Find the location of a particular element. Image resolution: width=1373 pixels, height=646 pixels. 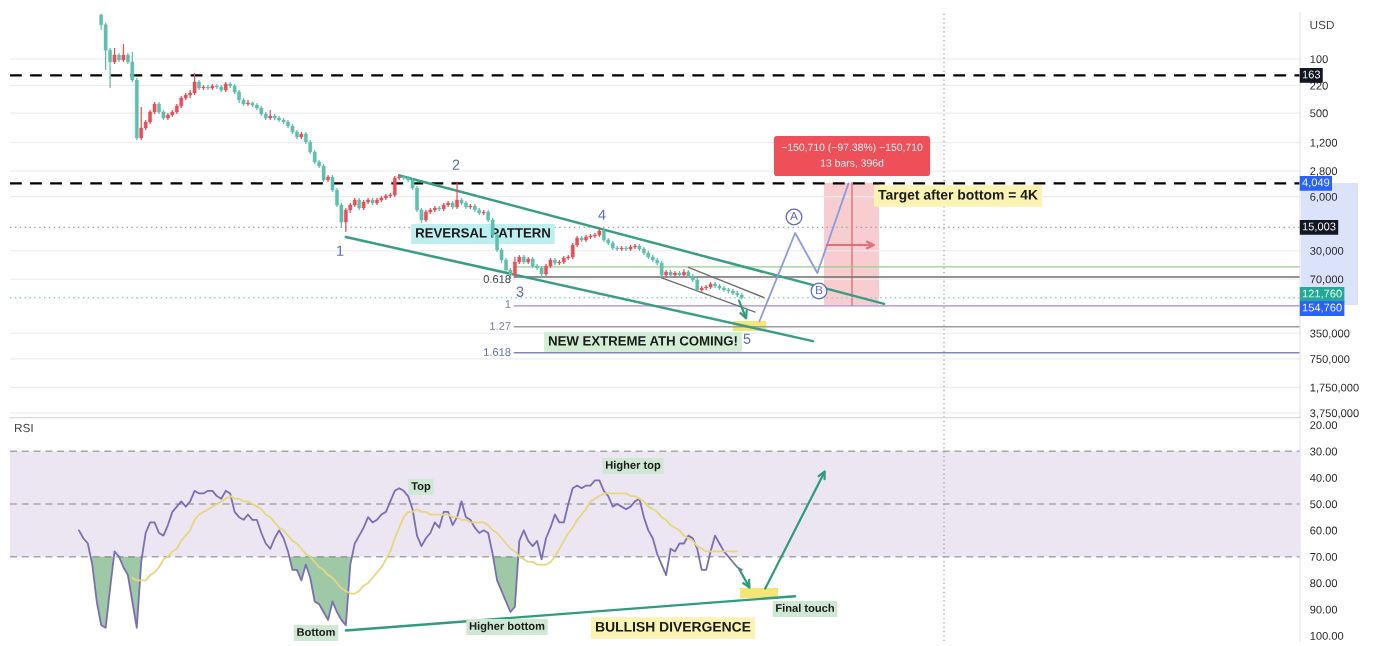

y-tick-label: 1,750,000 is located at coordinates (1334, 388).